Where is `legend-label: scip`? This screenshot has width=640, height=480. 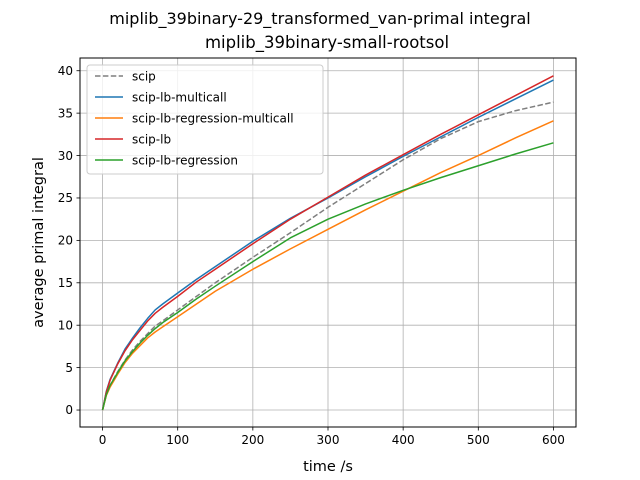 legend-label: scip is located at coordinates (144, 76).